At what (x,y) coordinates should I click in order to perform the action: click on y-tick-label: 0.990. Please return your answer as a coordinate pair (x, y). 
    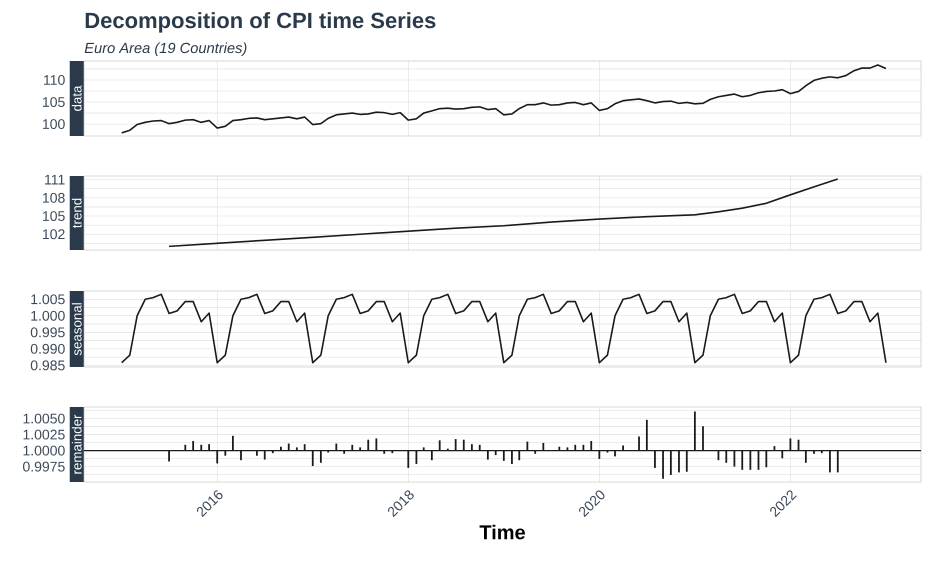
    Looking at the image, I should click on (47, 349).